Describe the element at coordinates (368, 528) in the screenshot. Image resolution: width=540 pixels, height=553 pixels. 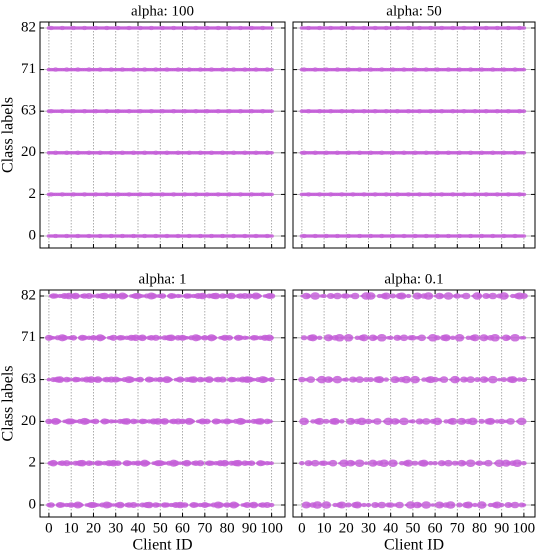
I see `x-tick-label: 30` at that location.